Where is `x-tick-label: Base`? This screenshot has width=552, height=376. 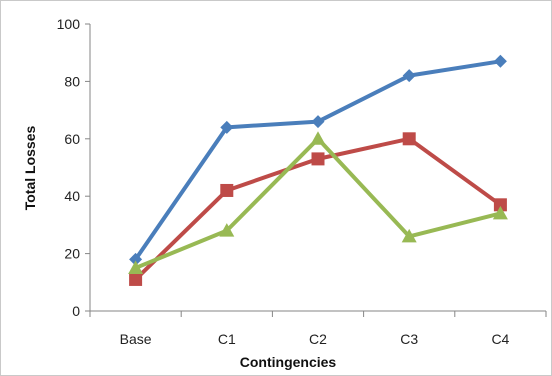
x-tick-label: Base is located at coordinates (136, 339).